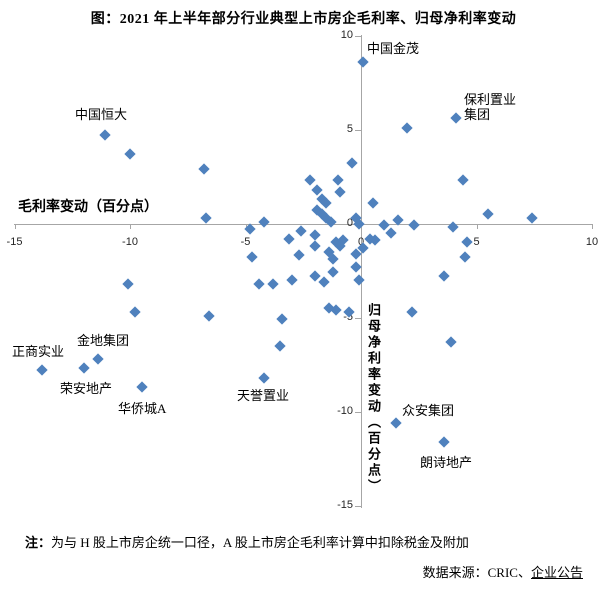  Describe the element at coordinates (142, 408) in the screenshot. I see `point-label: 华侨城A` at that location.